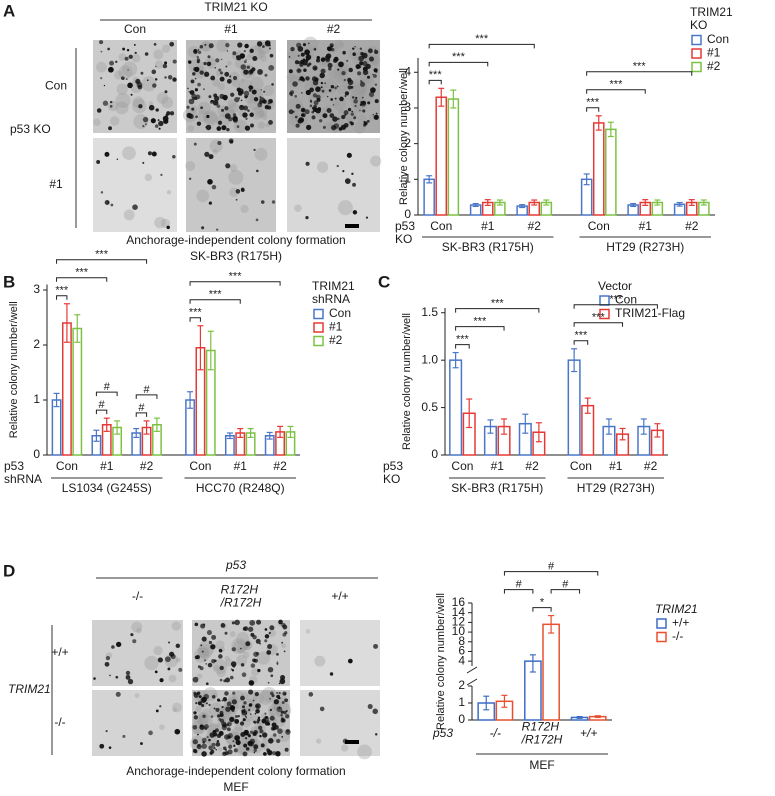 Image resolution: width=775 pixels, height=796 pixels. Describe the element at coordinates (229, 86) in the screenshot. I see `colony-image` at that location.